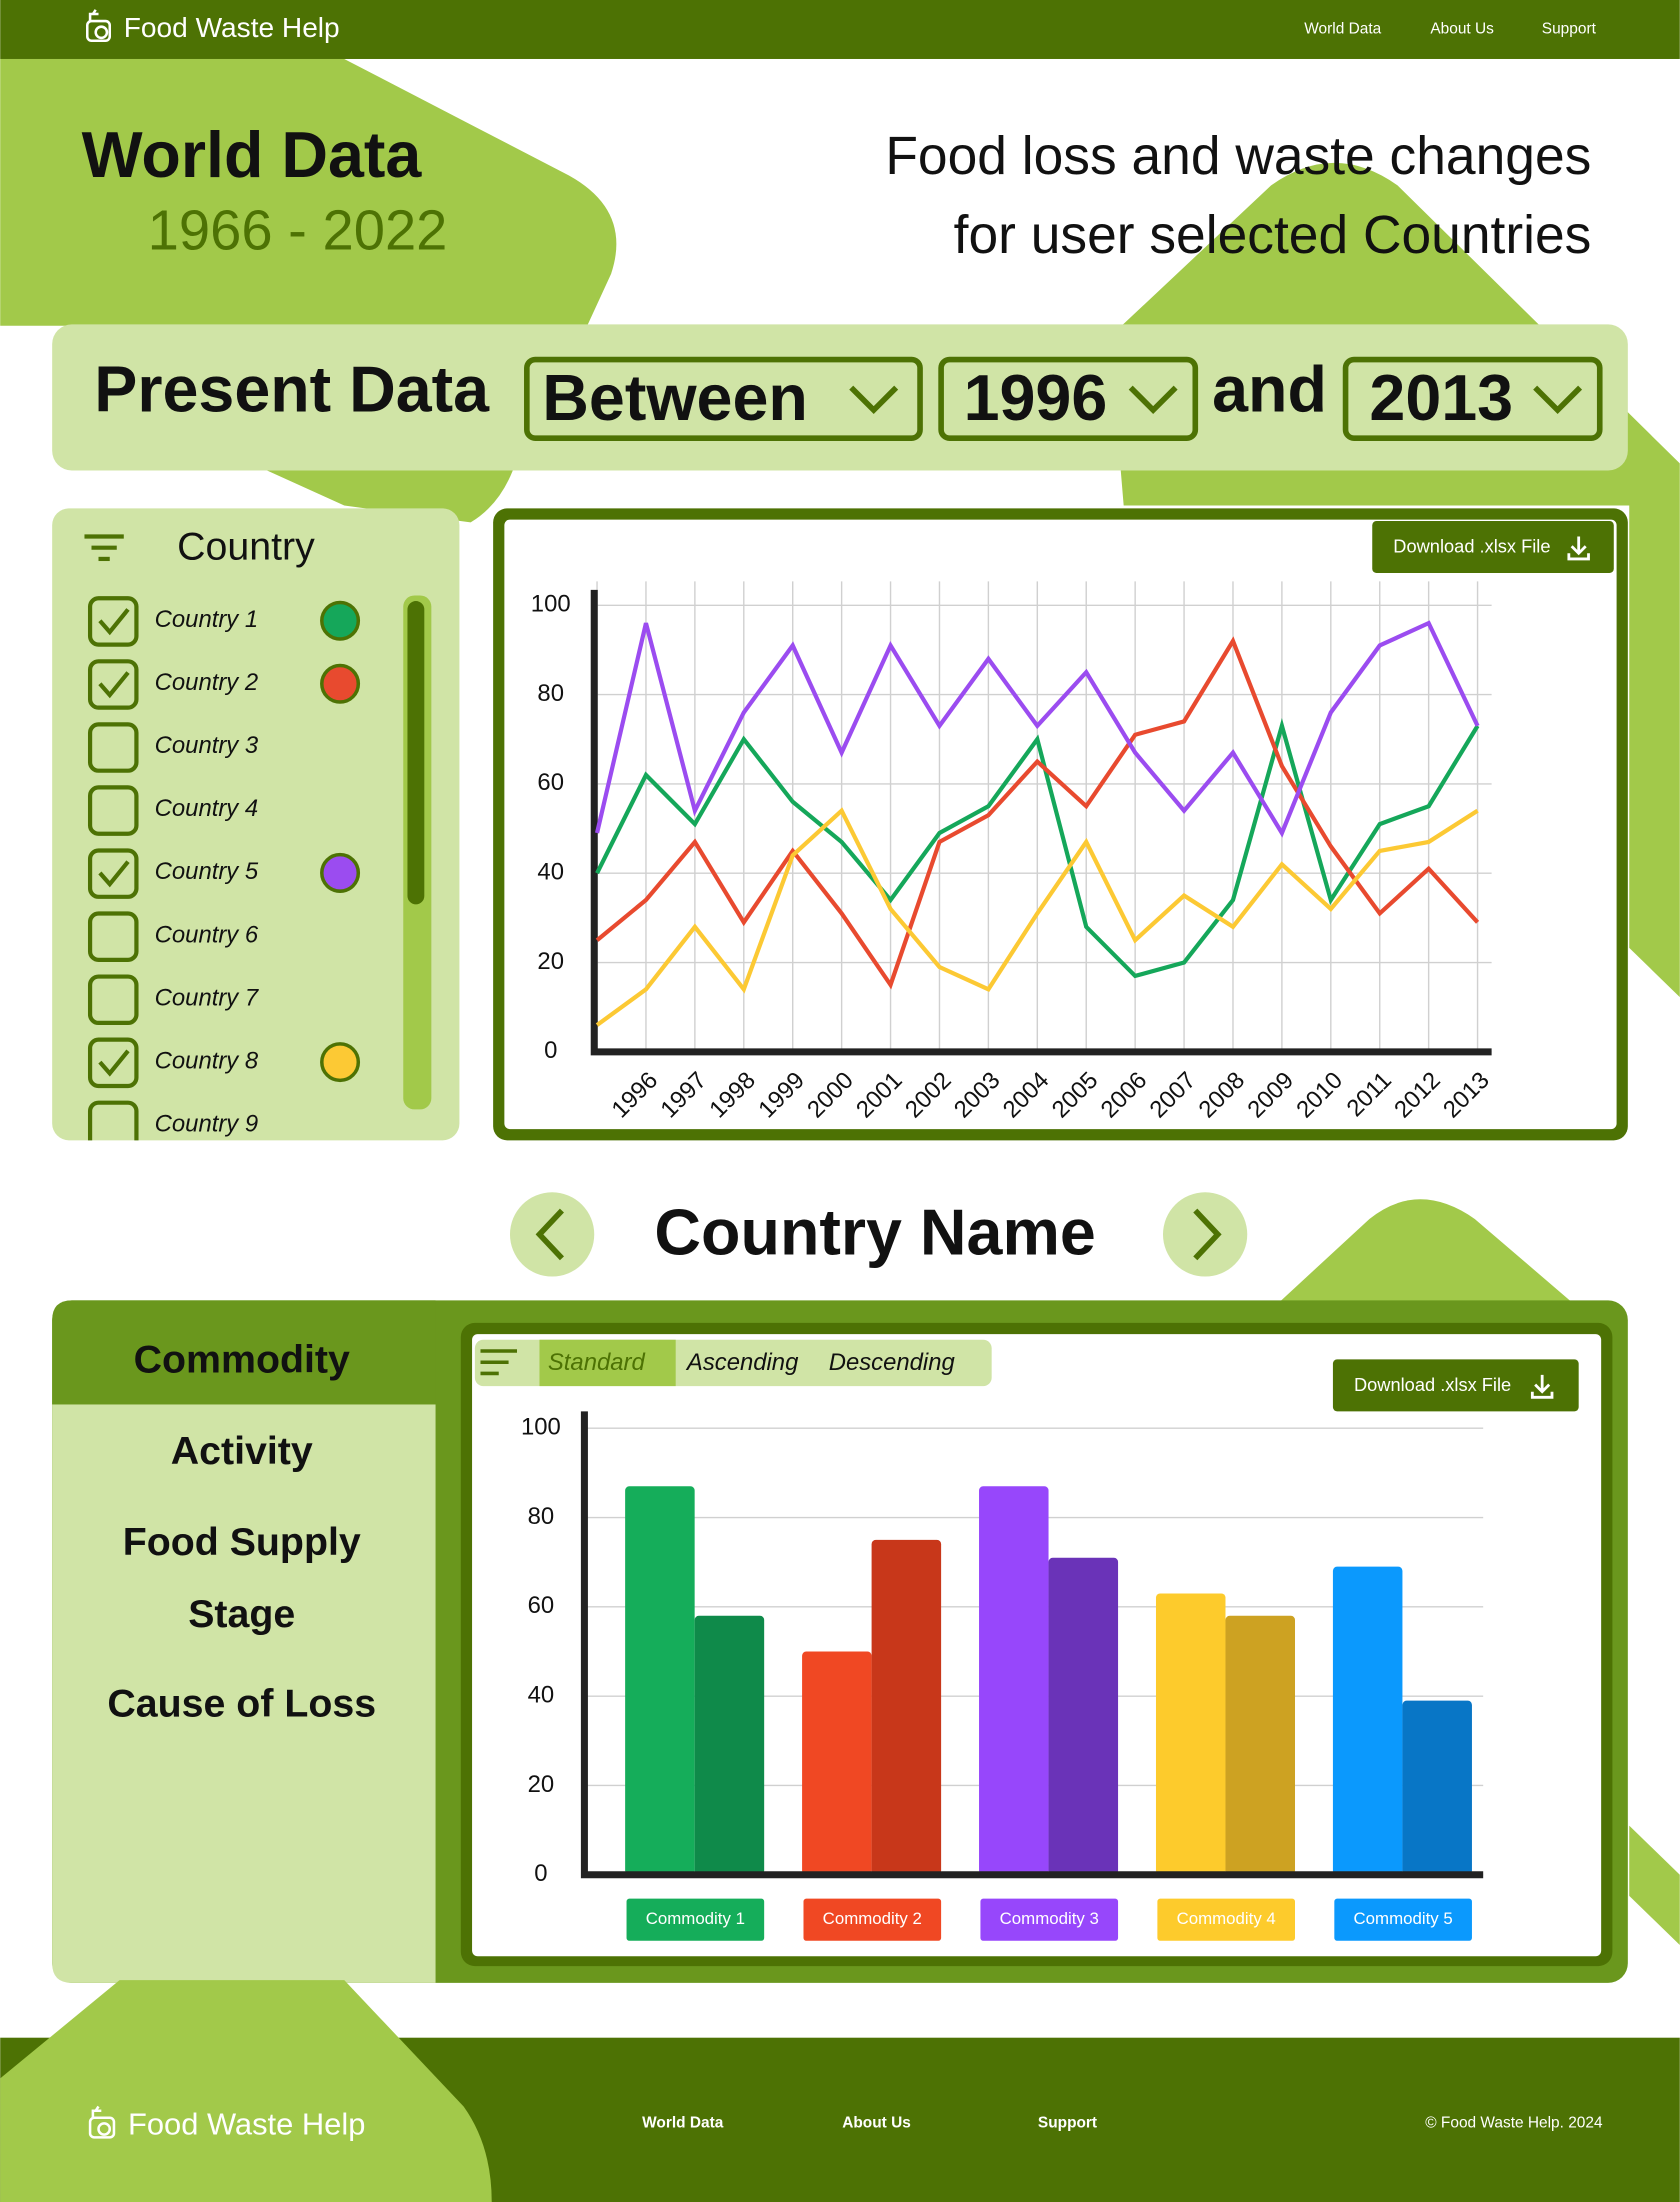 This screenshot has width=1680, height=2202. I want to click on x-tick-label: Commodity 4, so click(1226, 1918).